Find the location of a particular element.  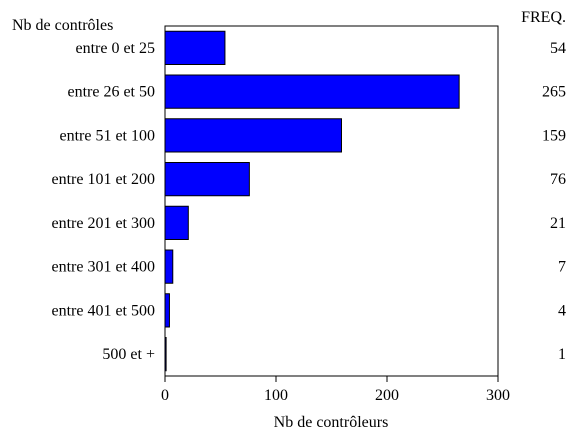

category-label: entre 301 et 400 is located at coordinates (103, 267).